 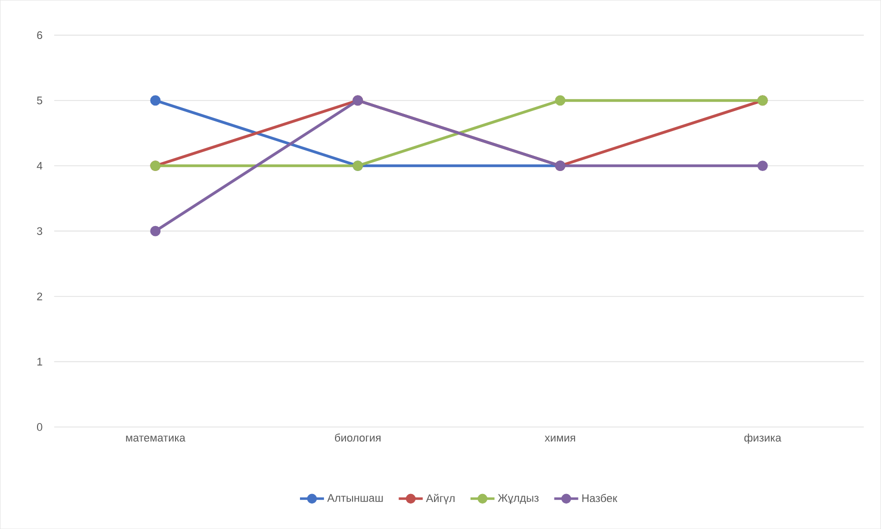 I want to click on y-tick-label: 6, so click(x=39, y=35).